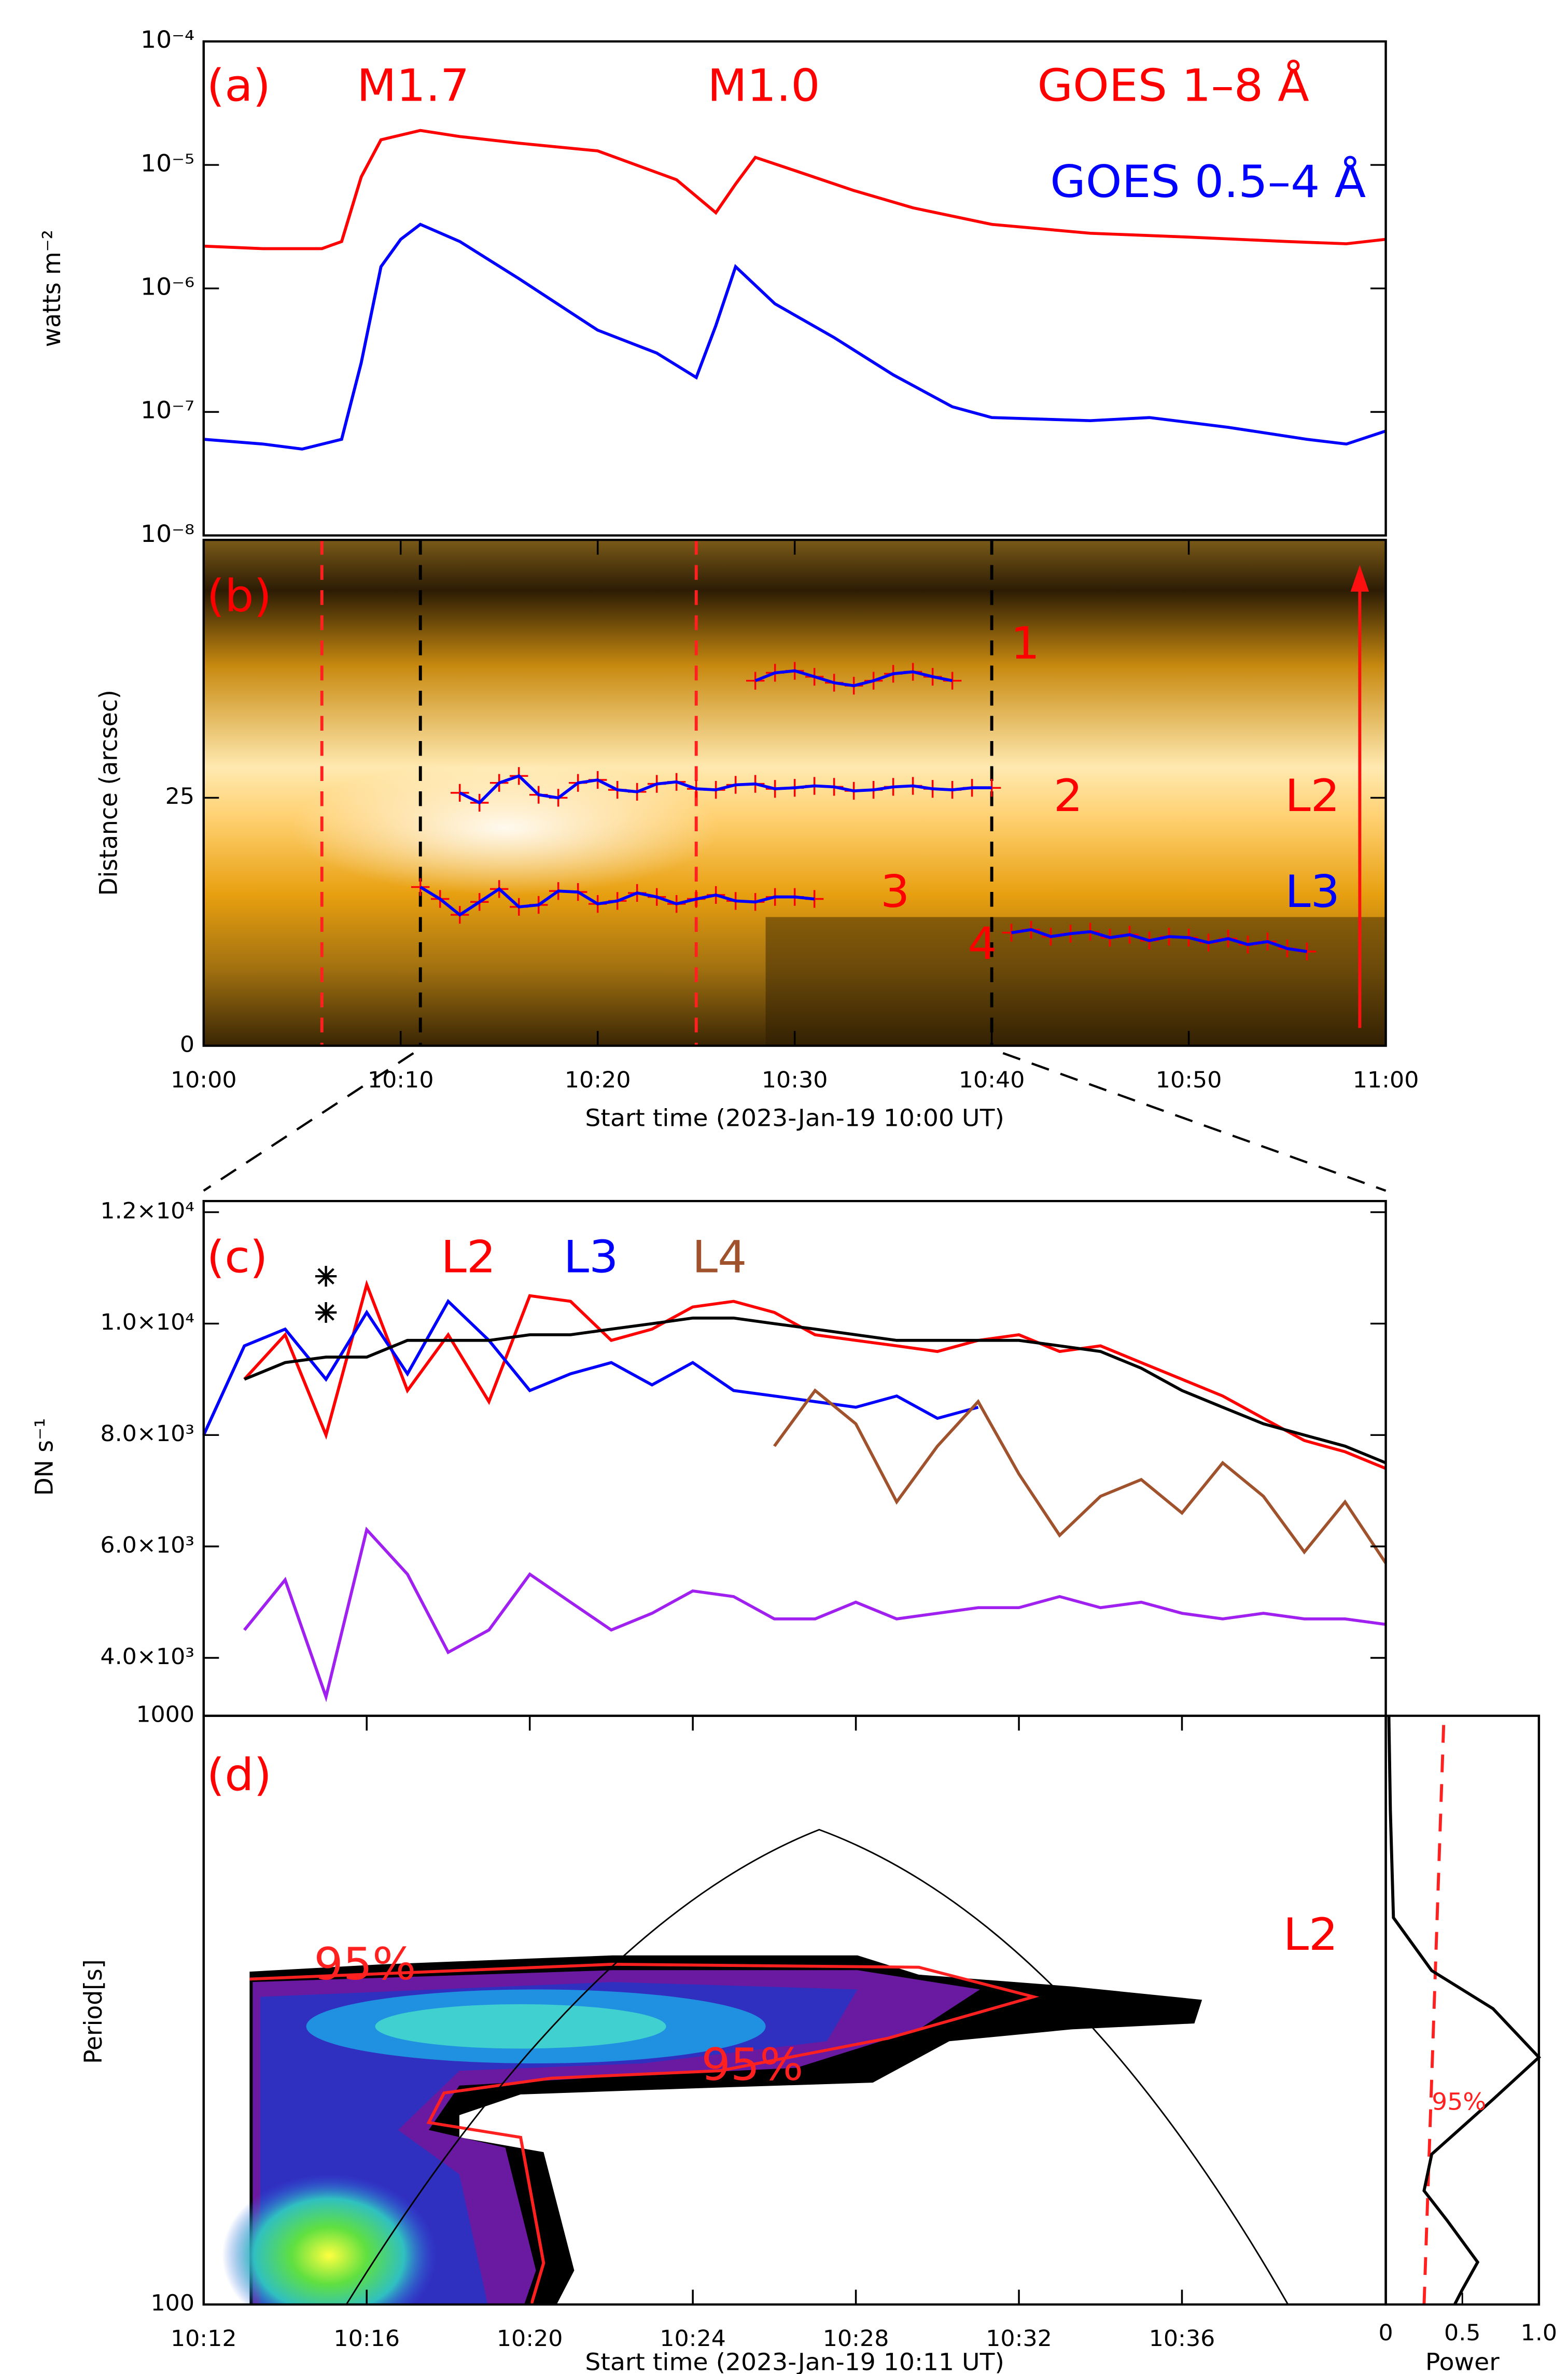 Image resolution: width=1568 pixels, height=2374 pixels. What do you see at coordinates (204, 2339) in the screenshot?
I see `x-tick-label: 10:12` at bounding box center [204, 2339].